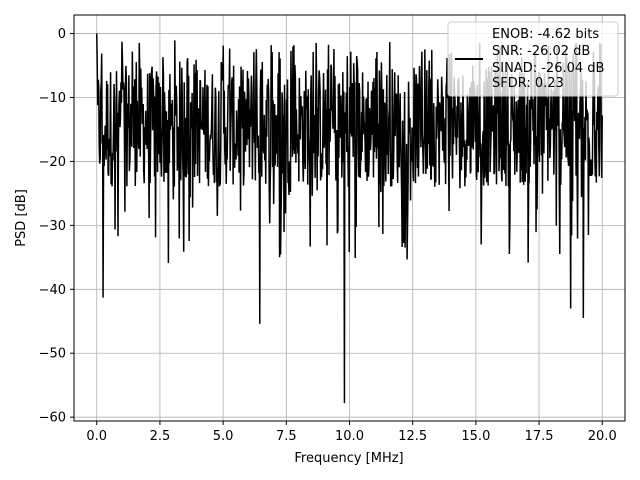 Image resolution: width=640 pixels, height=480 pixels. What do you see at coordinates (52, 162) in the screenshot?
I see `y-tick-label: −20` at bounding box center [52, 162].